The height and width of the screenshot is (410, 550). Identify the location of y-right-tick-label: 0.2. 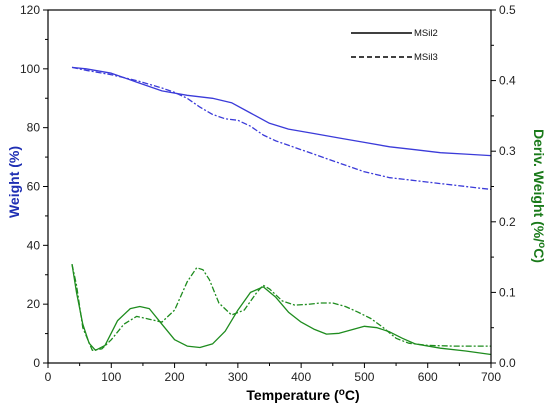
(507, 222).